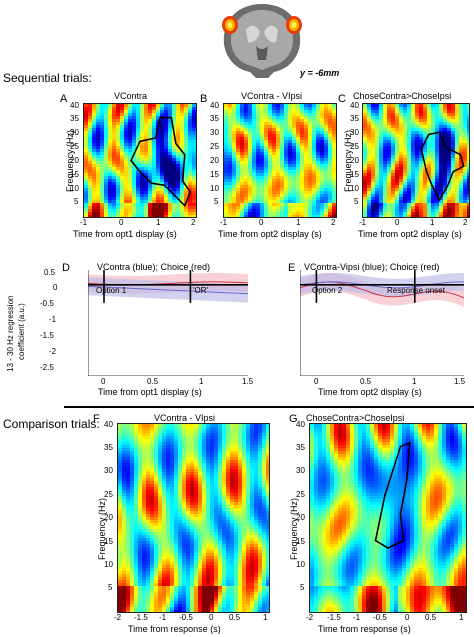  What do you see at coordinates (262, 40) in the screenshot?
I see `brain-slice-image` at bounding box center [262, 40].